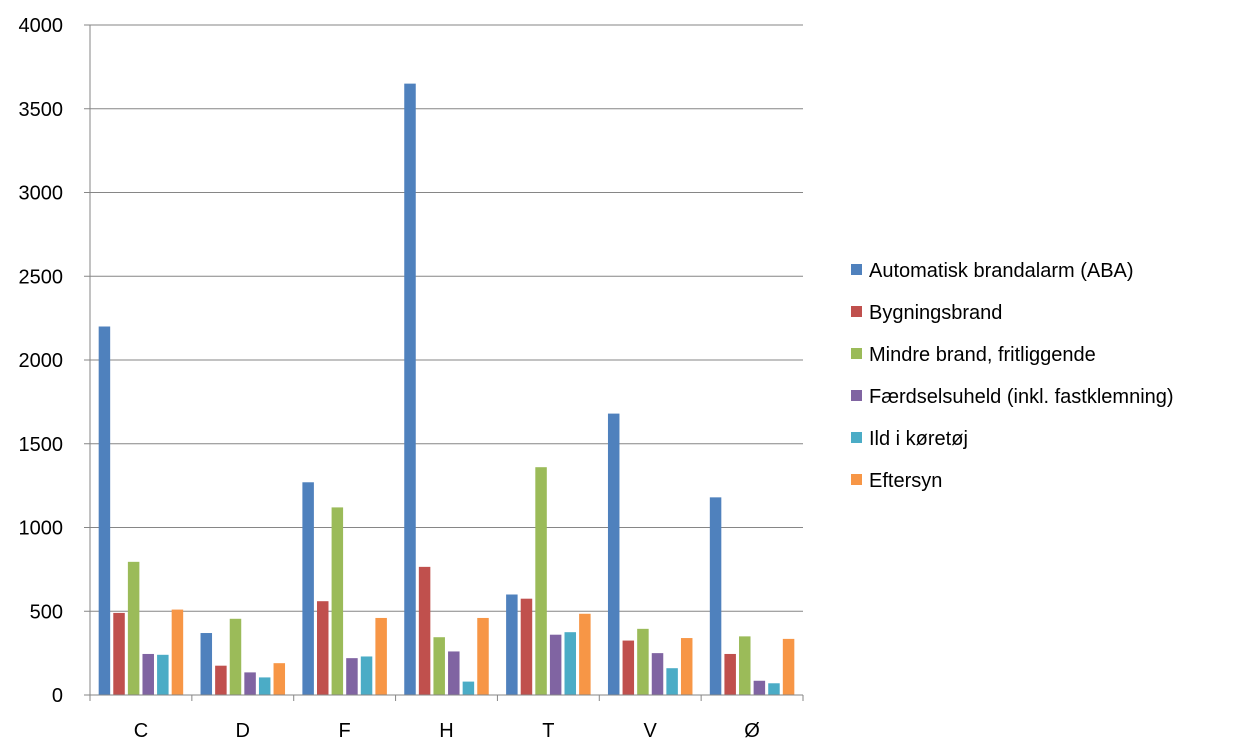 The width and height of the screenshot is (1241, 747). I want to click on y-tick-label: 2000, so click(41, 361).